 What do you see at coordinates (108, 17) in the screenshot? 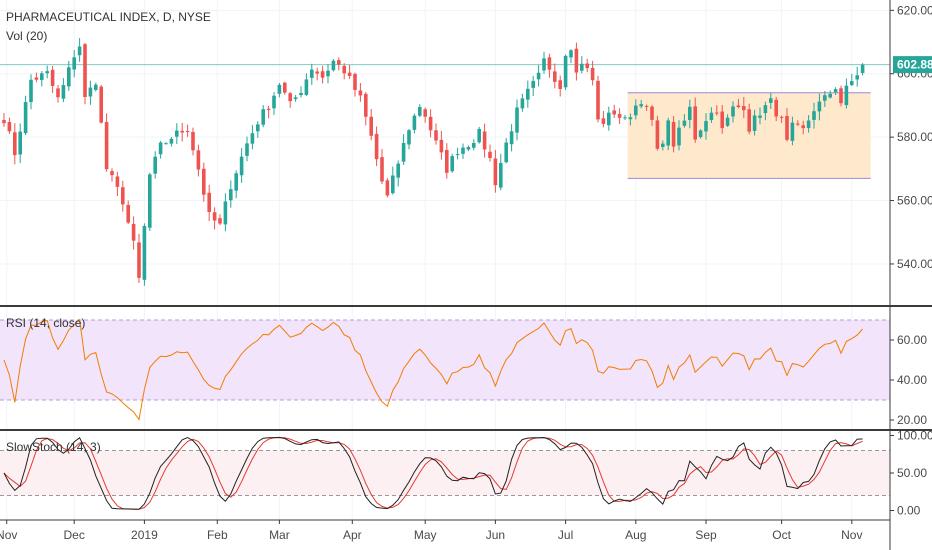
I see `chart-title: PHARMACEUTICAL INDEX, D, NYSE` at bounding box center [108, 17].